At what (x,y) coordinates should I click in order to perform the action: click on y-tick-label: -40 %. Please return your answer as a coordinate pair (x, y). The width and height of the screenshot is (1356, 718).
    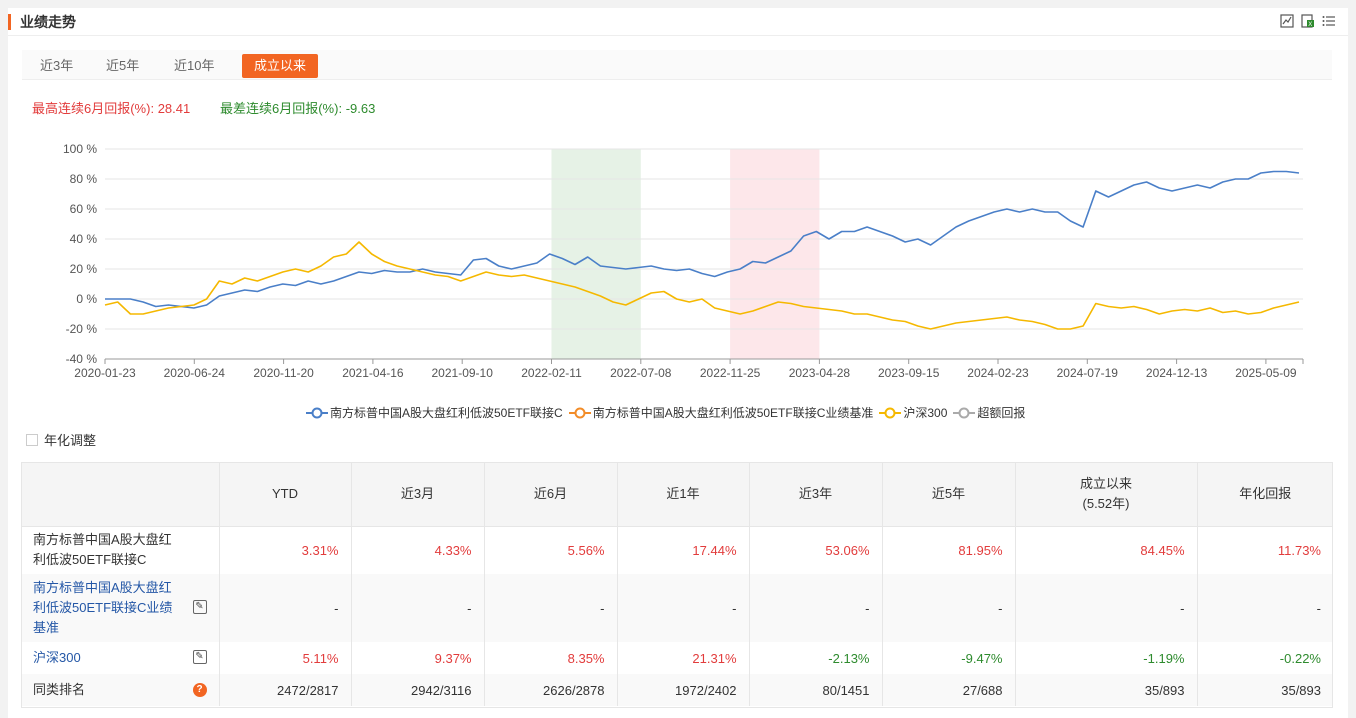
    Looking at the image, I should click on (82, 359).